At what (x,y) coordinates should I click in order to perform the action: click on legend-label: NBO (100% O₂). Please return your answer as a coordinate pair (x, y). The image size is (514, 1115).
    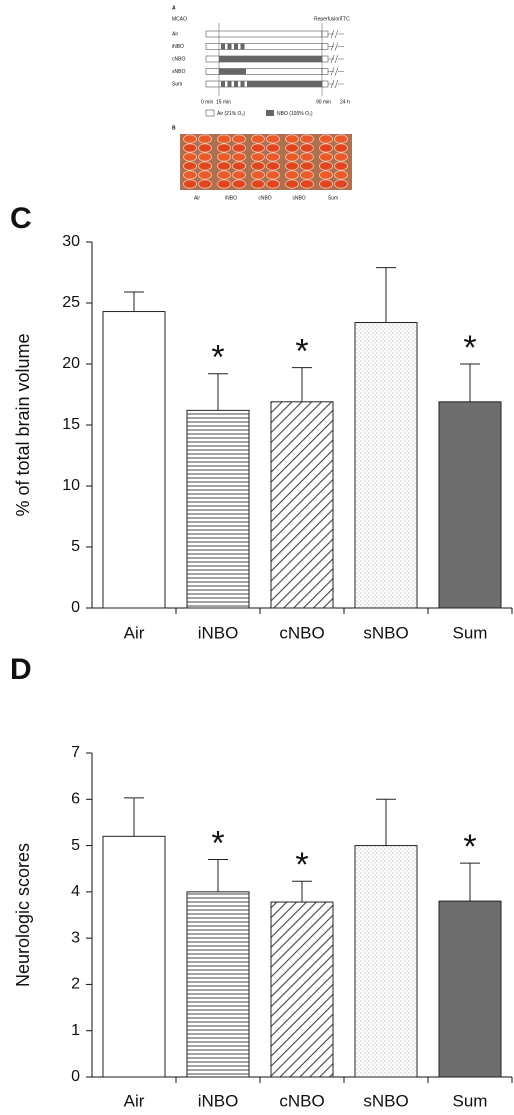
    Looking at the image, I should click on (295, 114).